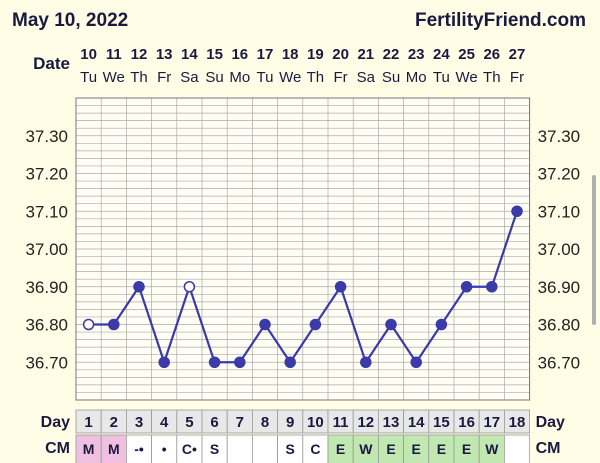  I want to click on cm-value: C•, so click(189, 449).